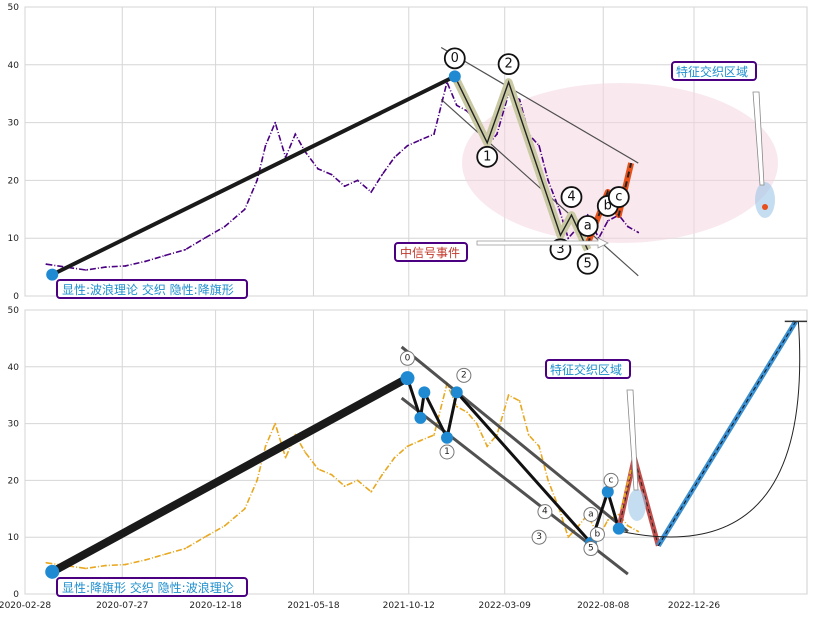 This screenshot has width=813, height=617. Describe the element at coordinates (14, 538) in the screenshot. I see `y-tick-label: 10` at that location.